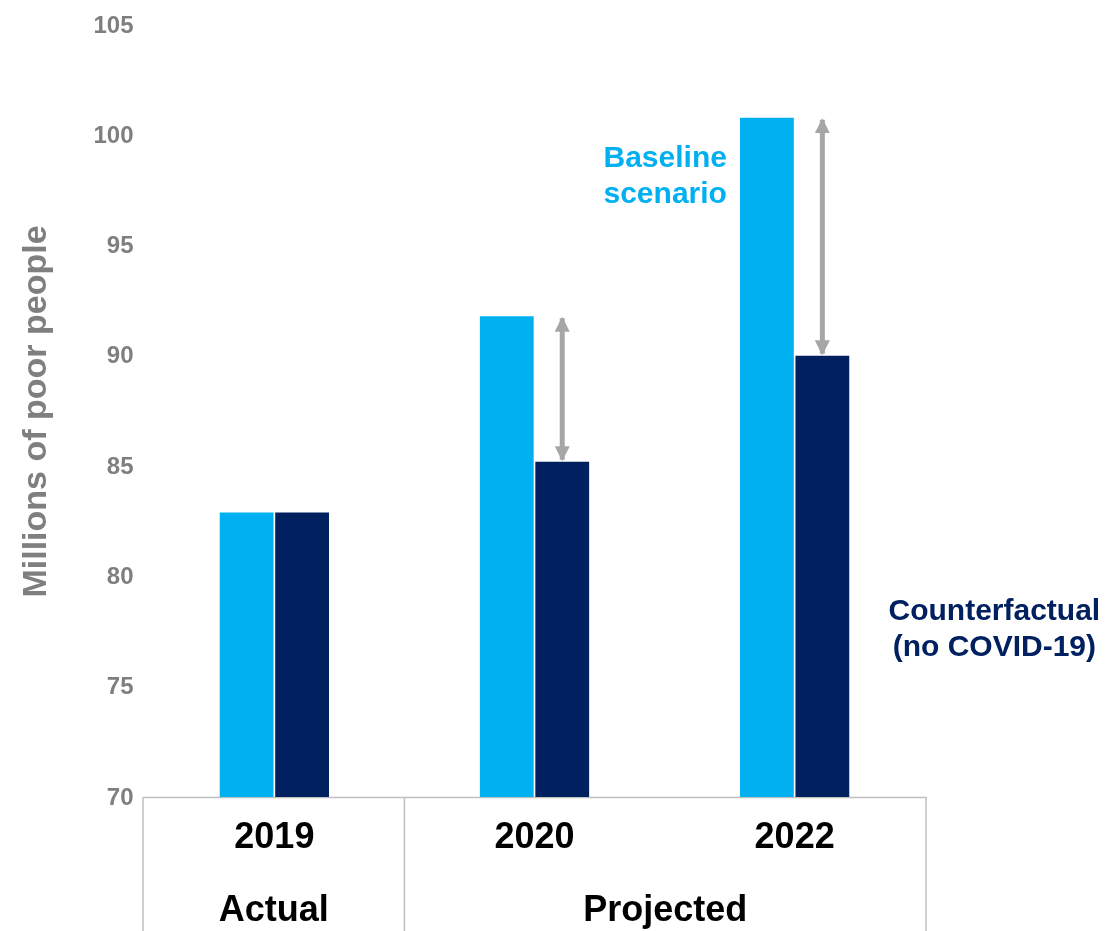  What do you see at coordinates (120, 686) in the screenshot?
I see `y-tick-label: 75` at bounding box center [120, 686].